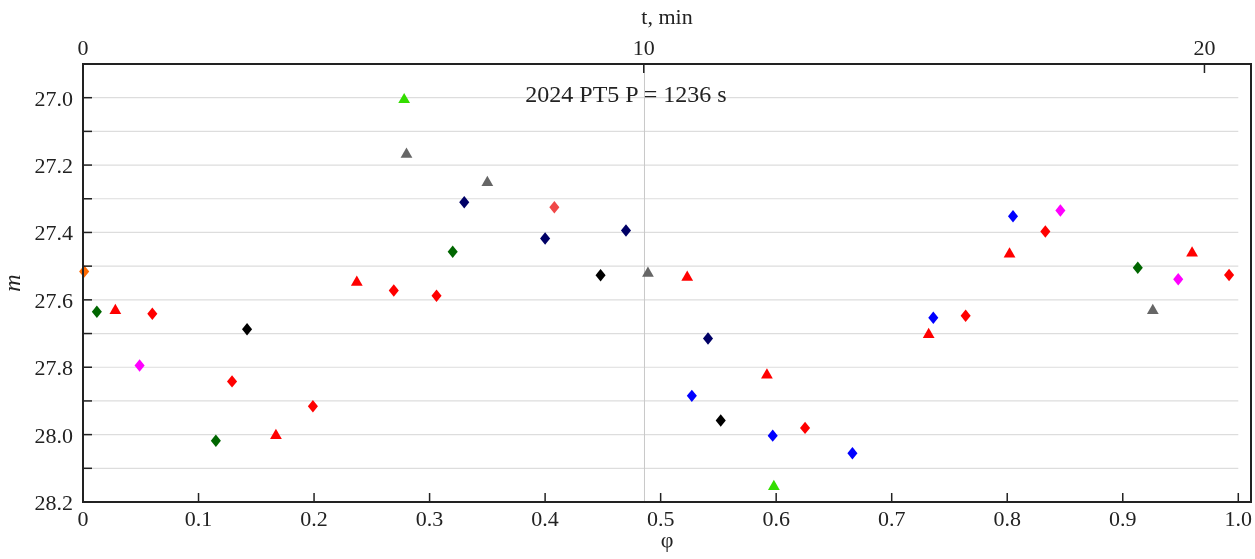 The width and height of the screenshot is (1255, 559). Describe the element at coordinates (545, 518) in the screenshot. I see `x-tick-label: 0.4` at that location.